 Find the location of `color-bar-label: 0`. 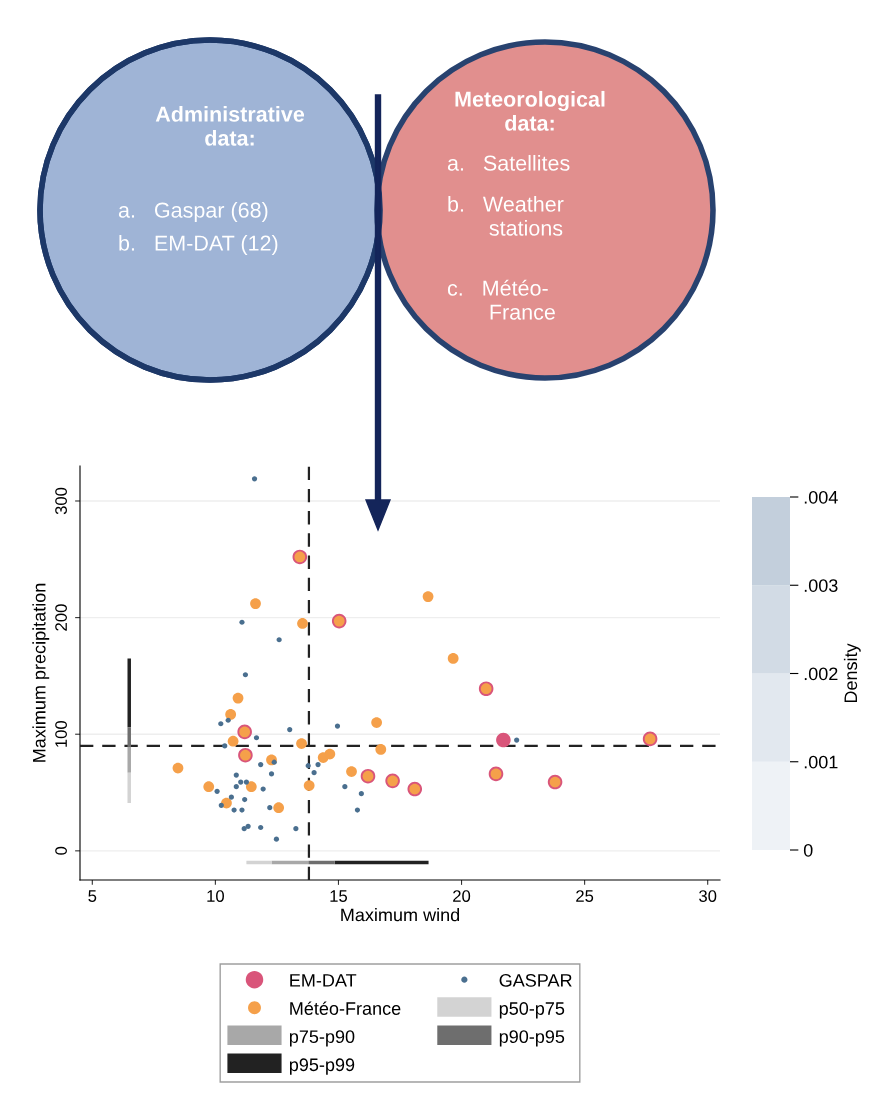

color-bar-label: 0 is located at coordinates (808, 850).